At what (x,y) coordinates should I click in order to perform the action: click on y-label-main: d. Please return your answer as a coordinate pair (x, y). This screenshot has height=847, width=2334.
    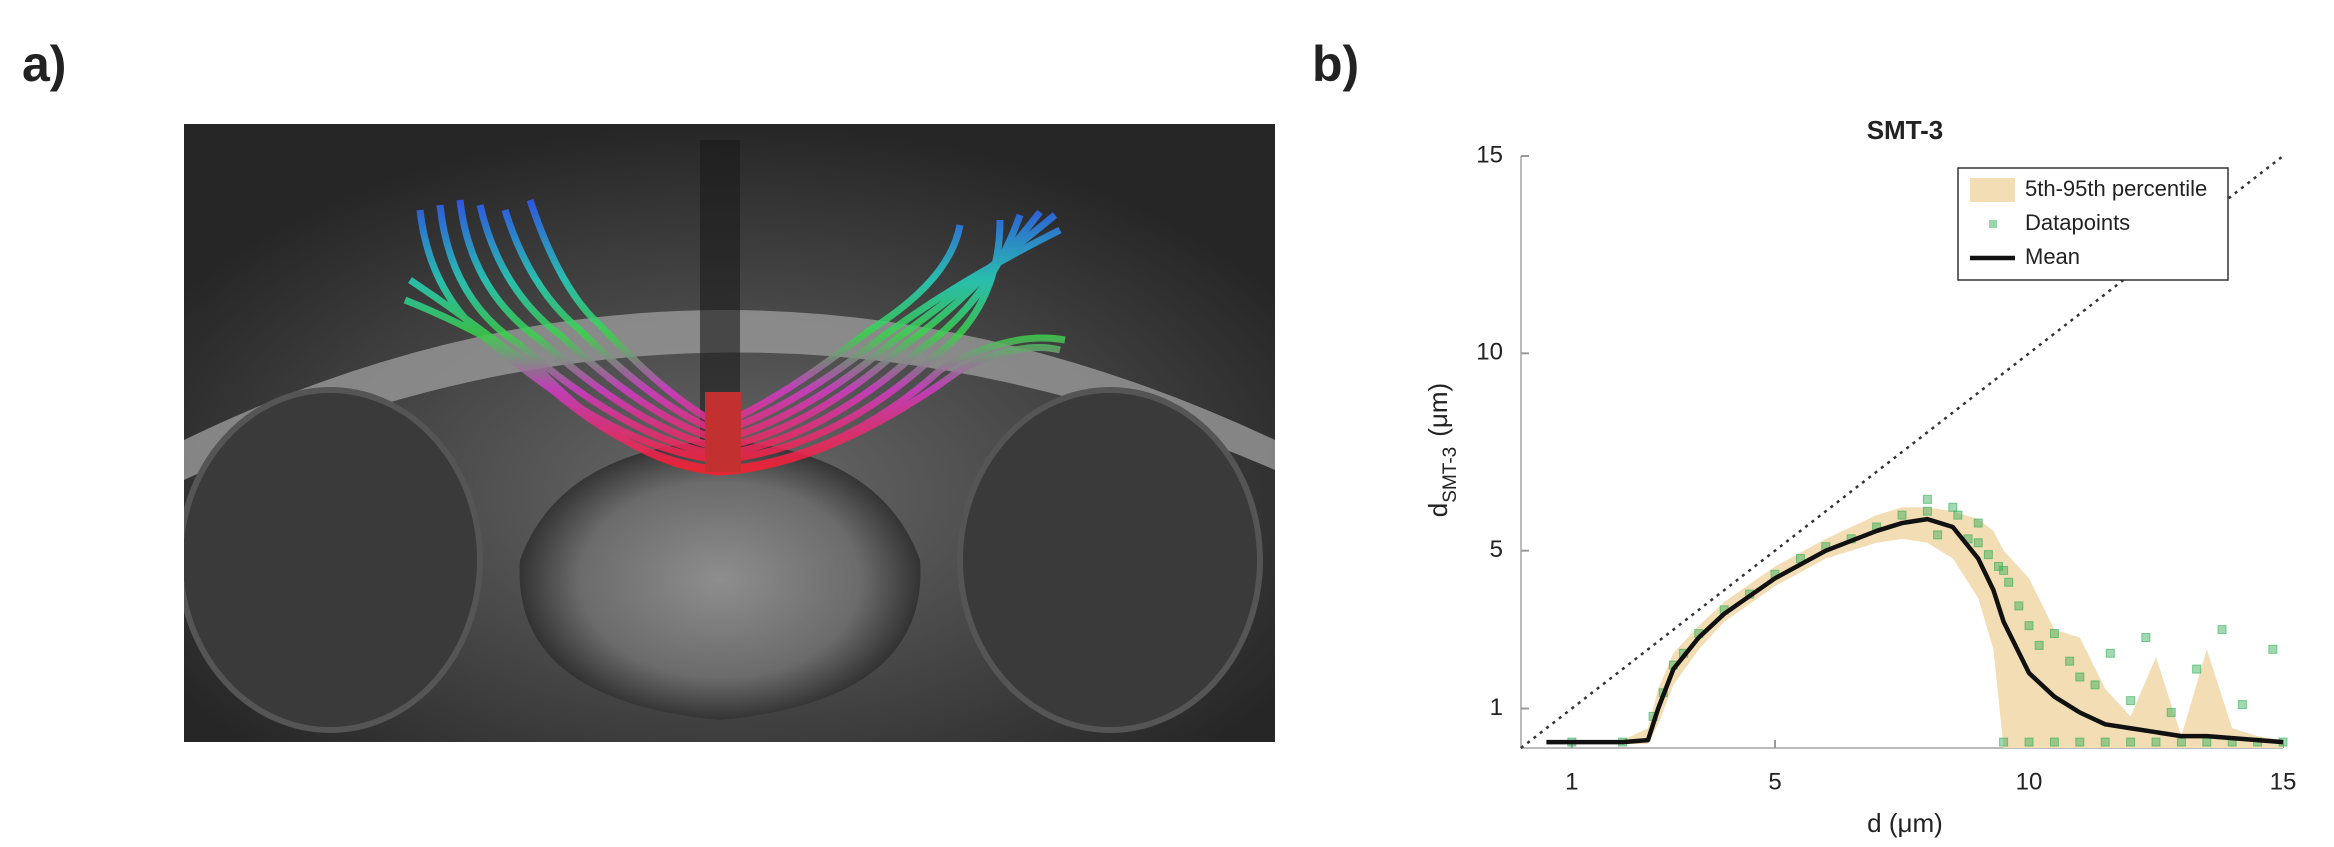
    Looking at the image, I should click on (1438, 510).